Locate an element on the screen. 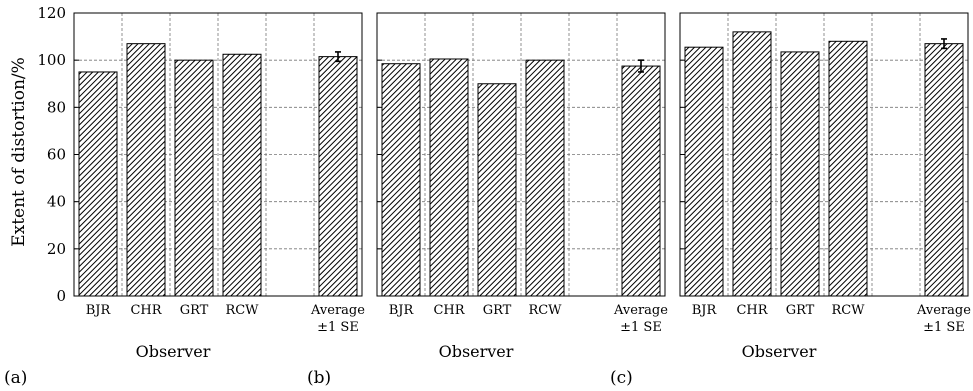  y-tick-label: 100 is located at coordinates (51, 60).